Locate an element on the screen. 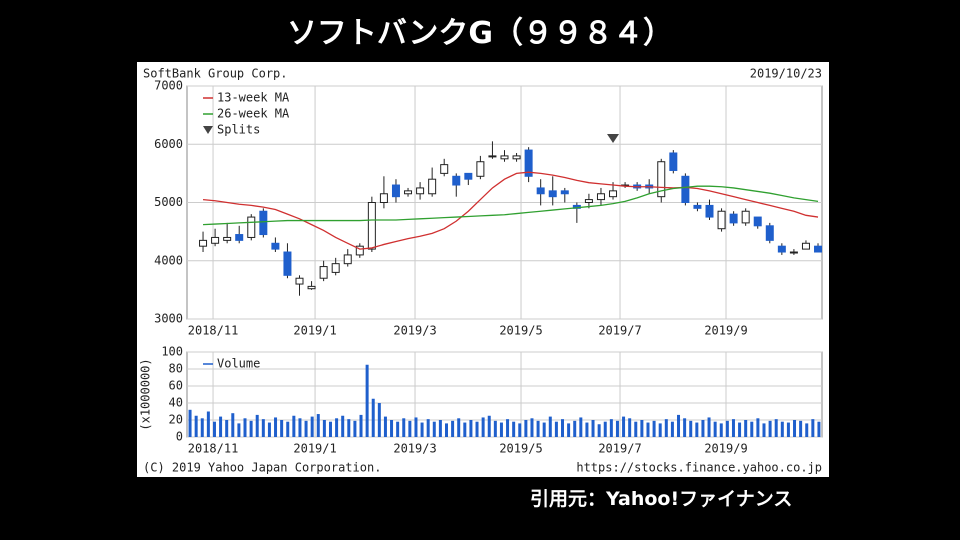 The height and width of the screenshot is (540, 960). y-tick-label: 3000 is located at coordinates (168, 319).